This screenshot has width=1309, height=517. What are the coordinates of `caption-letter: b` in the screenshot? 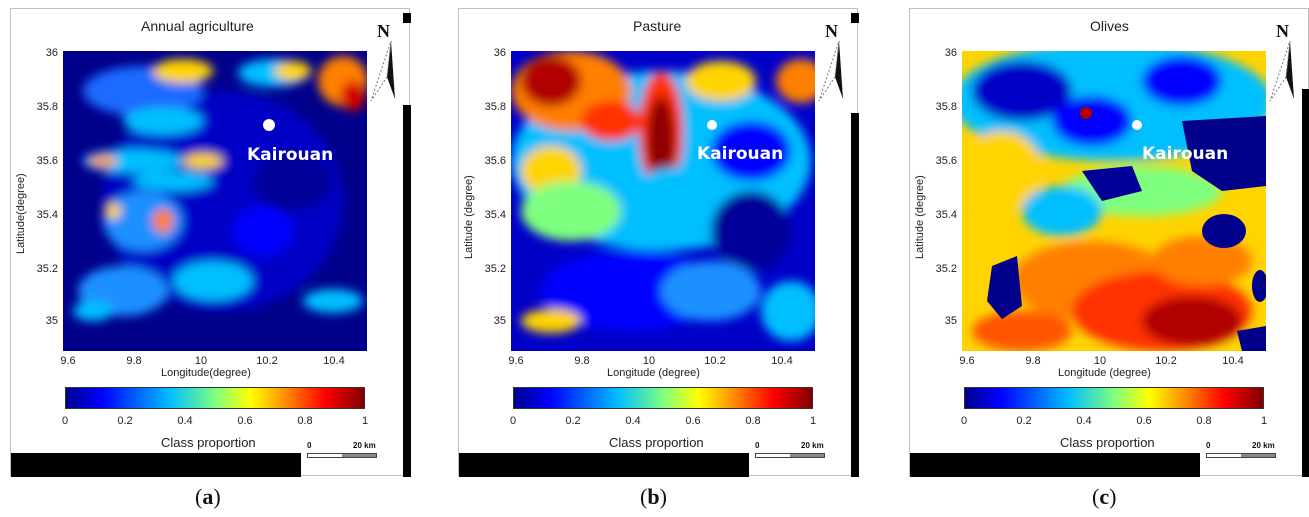 It's located at (653, 496).